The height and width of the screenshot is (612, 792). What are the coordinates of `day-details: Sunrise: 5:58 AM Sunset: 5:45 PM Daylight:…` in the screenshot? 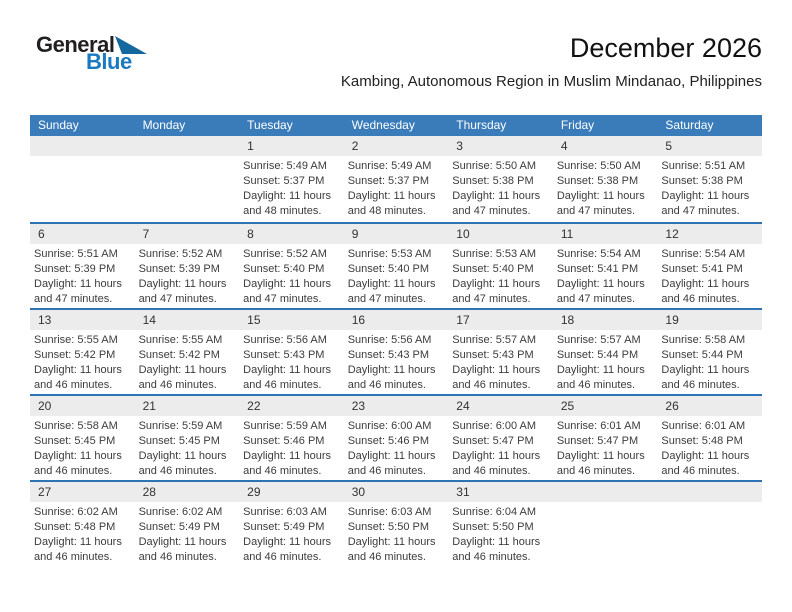 It's located at (82, 447).